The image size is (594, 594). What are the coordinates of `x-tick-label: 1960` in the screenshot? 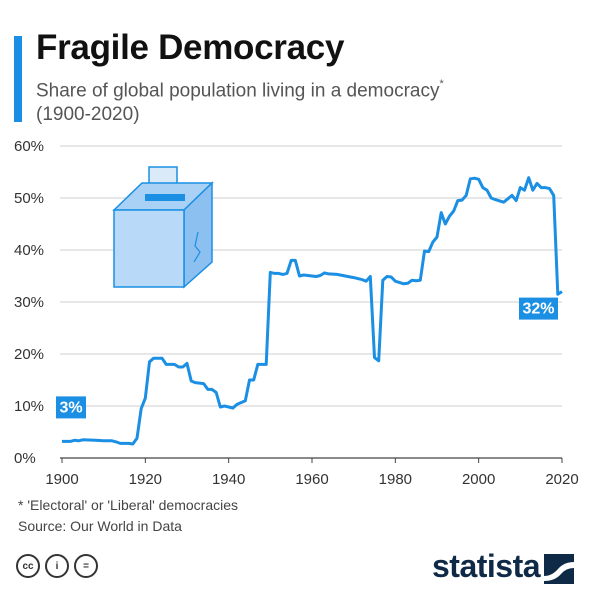 It's located at (311, 479).